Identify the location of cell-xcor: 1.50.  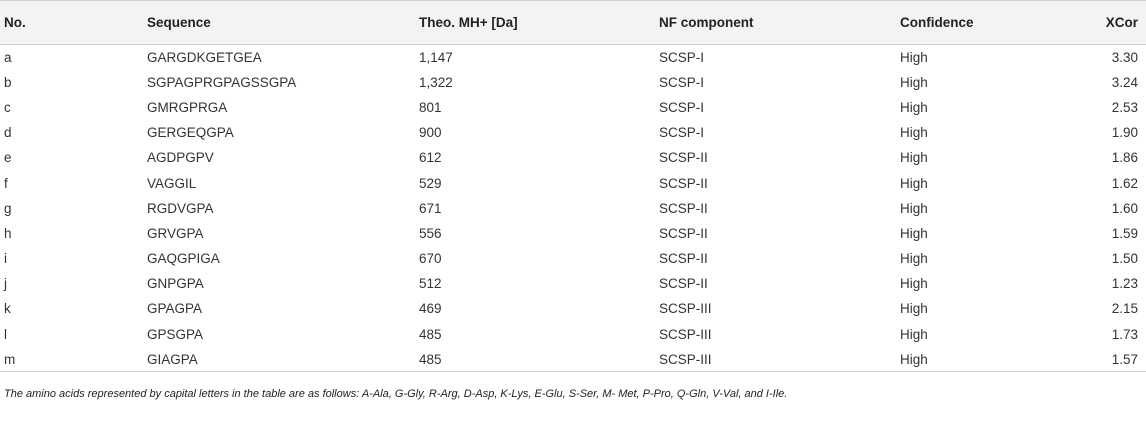
(1124, 259).